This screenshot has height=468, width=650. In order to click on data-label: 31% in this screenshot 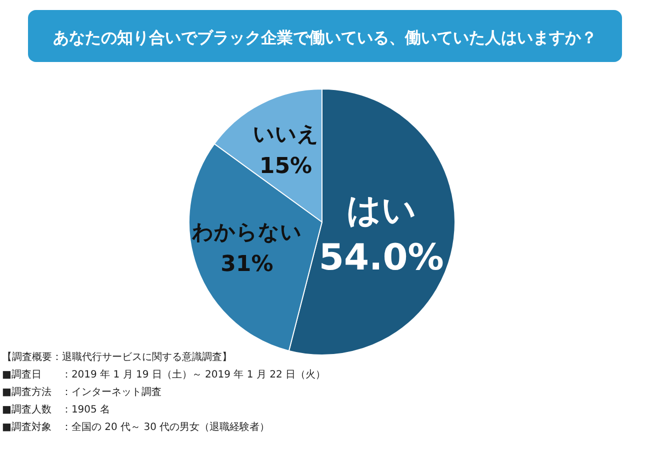, I will do `click(247, 265)`.